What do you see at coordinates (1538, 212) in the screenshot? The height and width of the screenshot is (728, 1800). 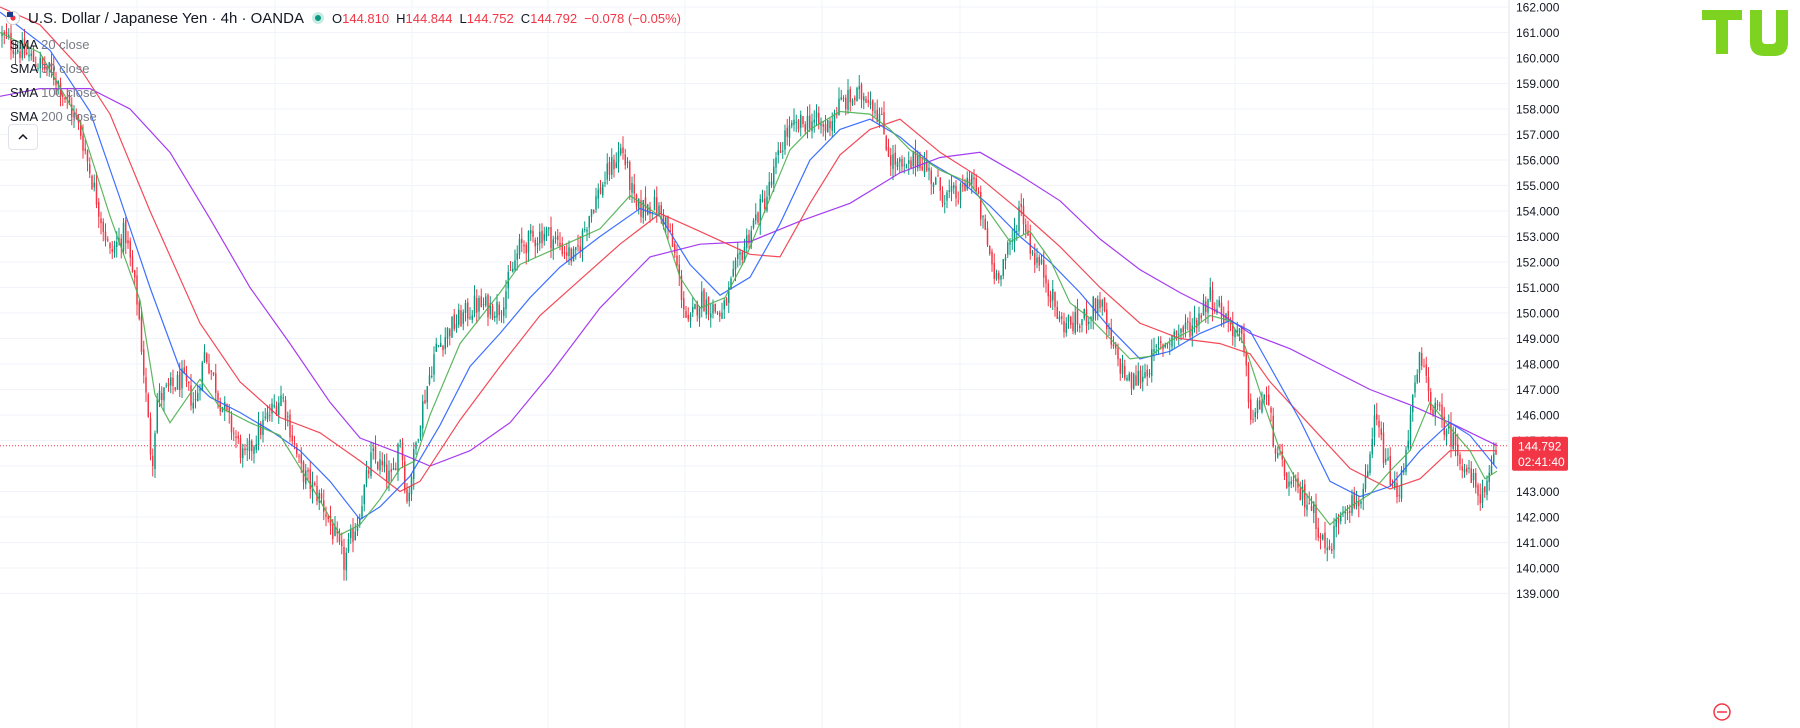 I see `price-tick-label: 154.000` at bounding box center [1538, 212].